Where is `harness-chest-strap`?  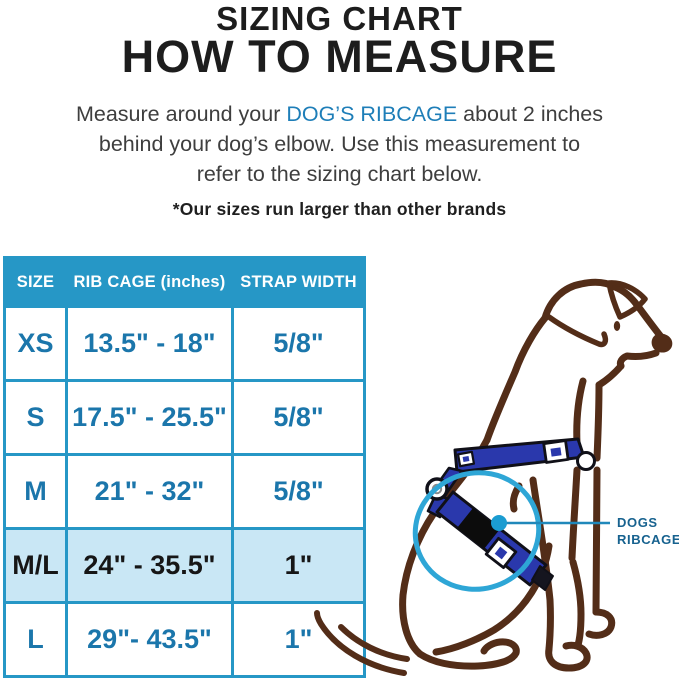
harness-chest-strap is located at coordinates (491, 538).